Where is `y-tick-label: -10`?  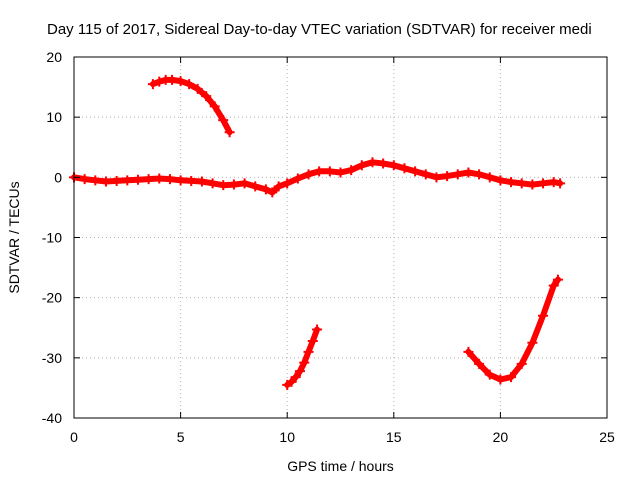
y-tick-label: -10 is located at coordinates (52, 238).